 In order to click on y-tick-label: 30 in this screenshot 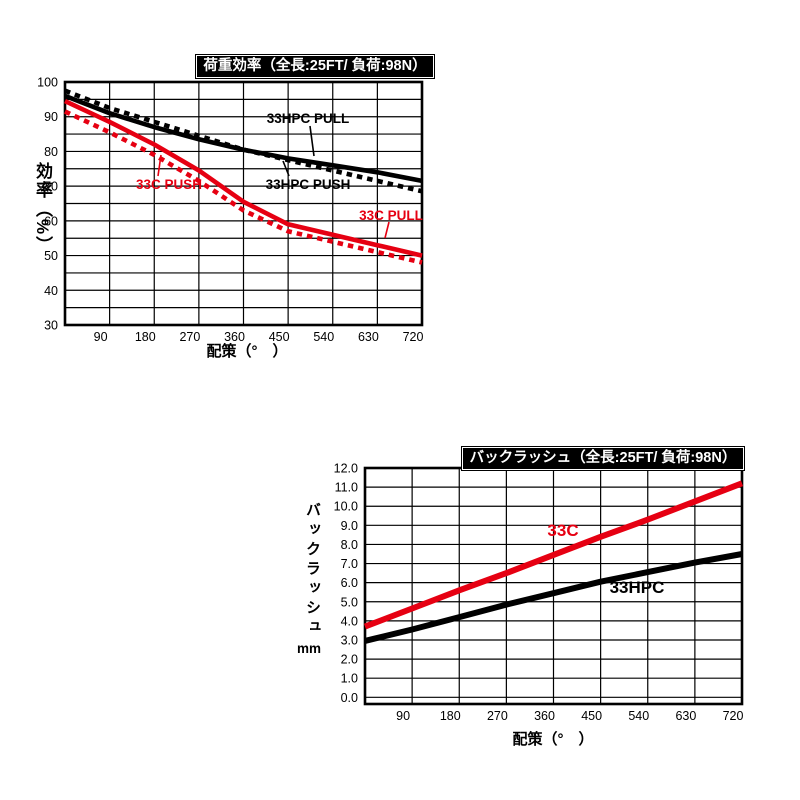, I will do `click(51, 326)`.